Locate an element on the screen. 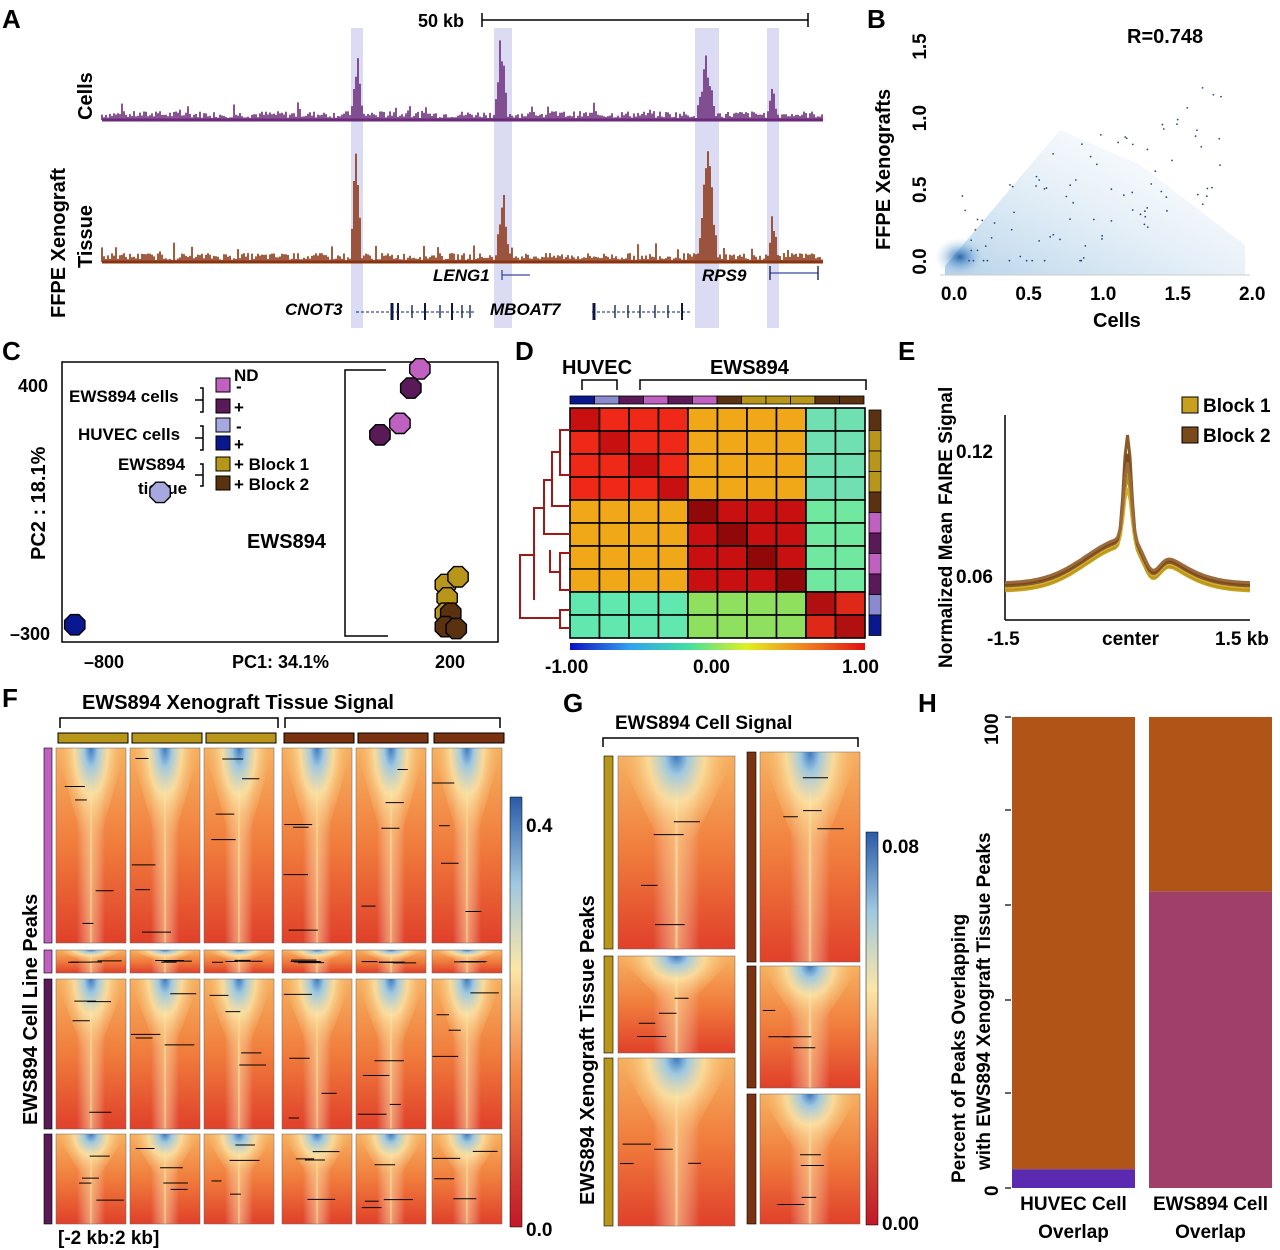 This screenshot has width=1280, height=1250. panel-g-title: EWS894 Cell Signal is located at coordinates (703, 723).